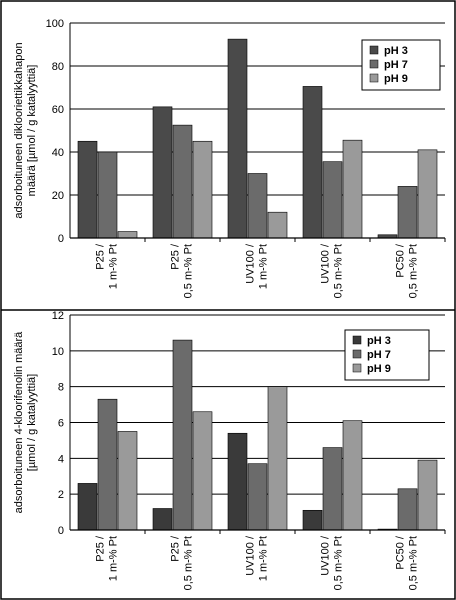  Describe the element at coordinates (19, 130) in the screenshot. I see `y-axis-label-line: adsorboituneen diklooriettikkahapon` at that location.